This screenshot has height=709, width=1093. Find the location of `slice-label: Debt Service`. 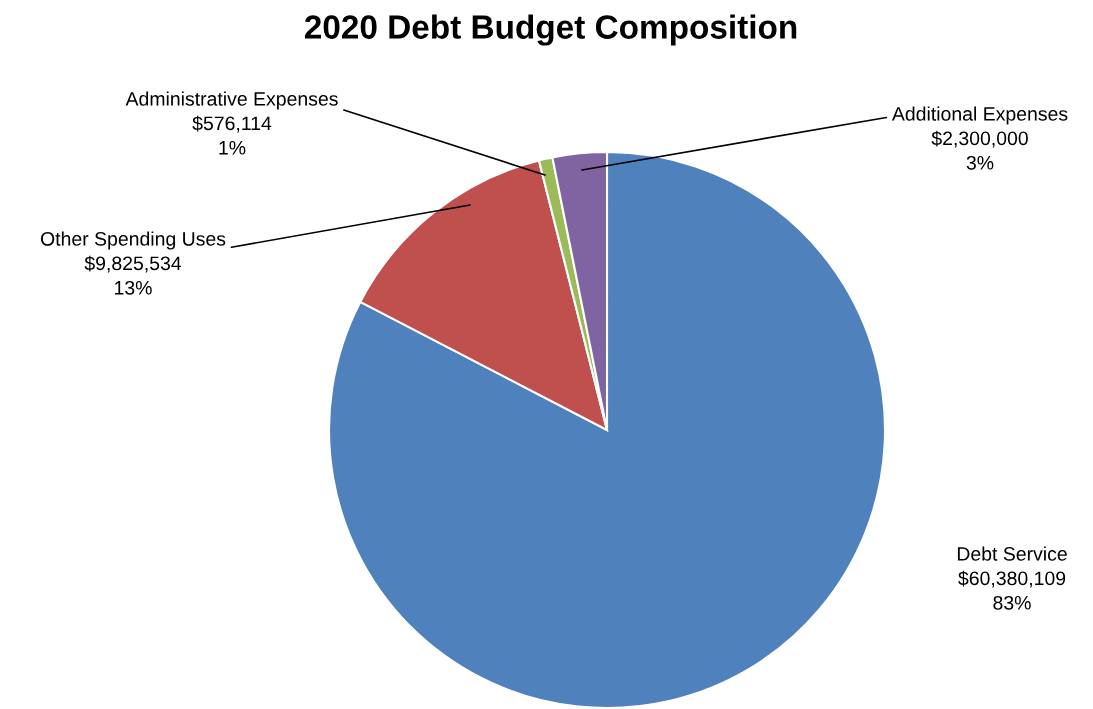

slice-label: Debt Service is located at coordinates (1012, 553).